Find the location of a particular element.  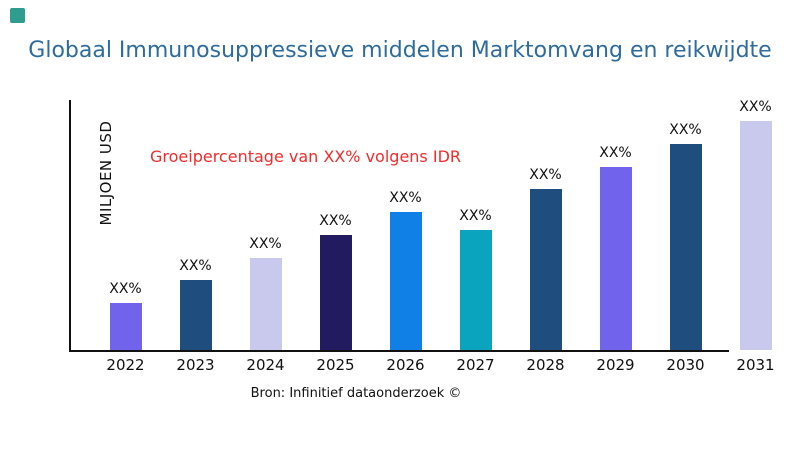

bar-value-label-2027: XX% is located at coordinates (475, 216).